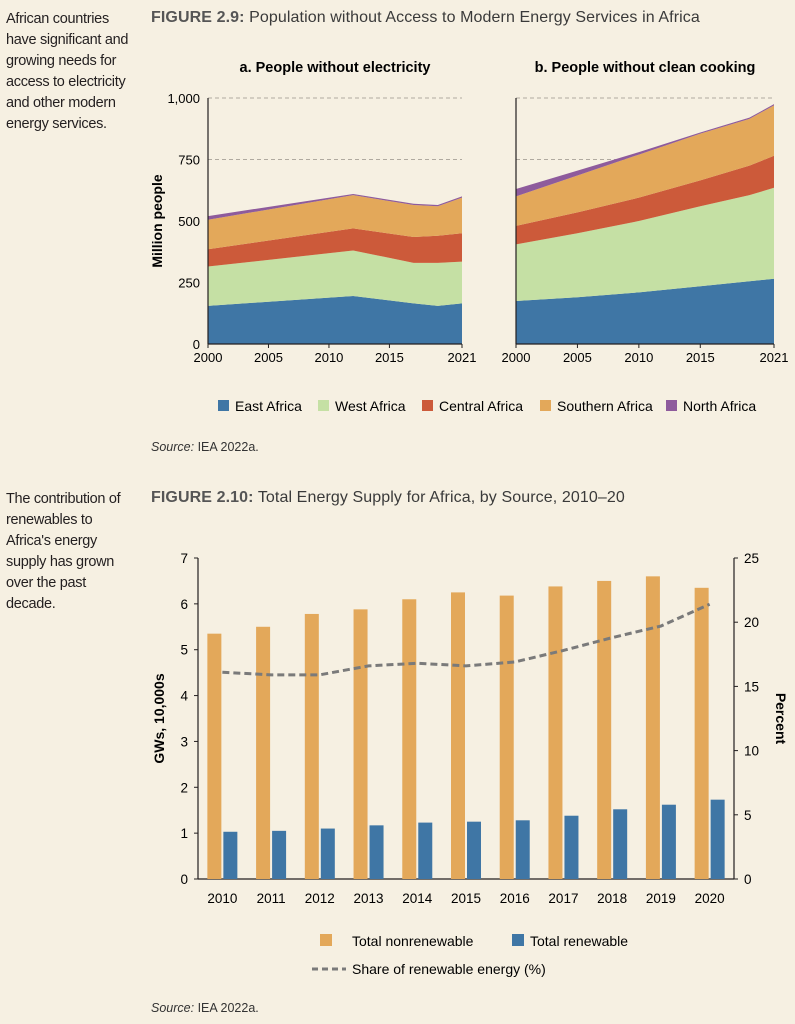 The image size is (795, 1024). I want to click on fig2-right-tick-label: 0, so click(748, 879).